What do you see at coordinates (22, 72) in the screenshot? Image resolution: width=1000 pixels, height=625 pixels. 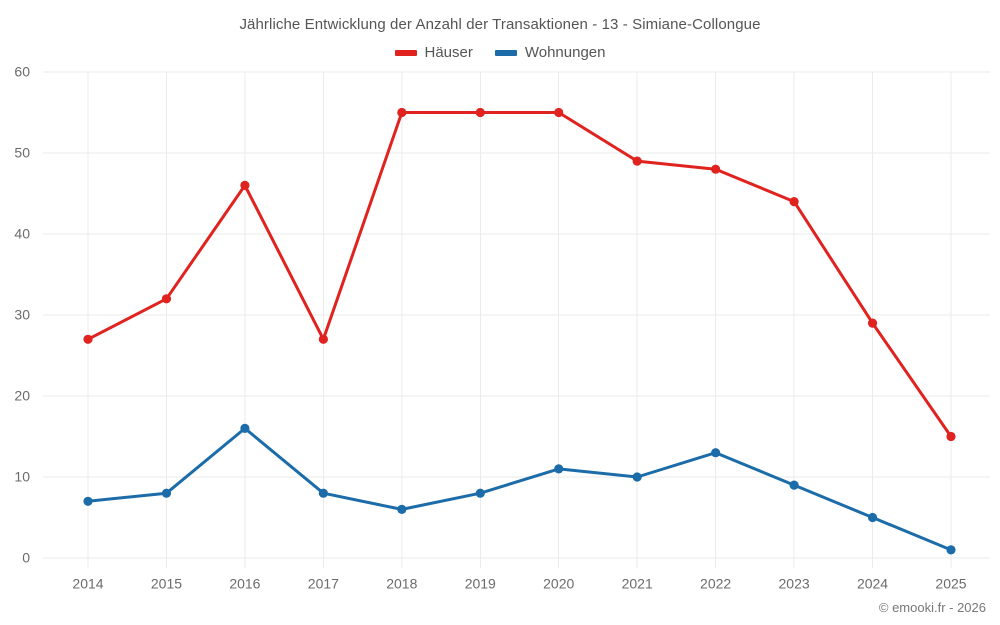 I see `y-axis-tick-label: 60` at bounding box center [22, 72].